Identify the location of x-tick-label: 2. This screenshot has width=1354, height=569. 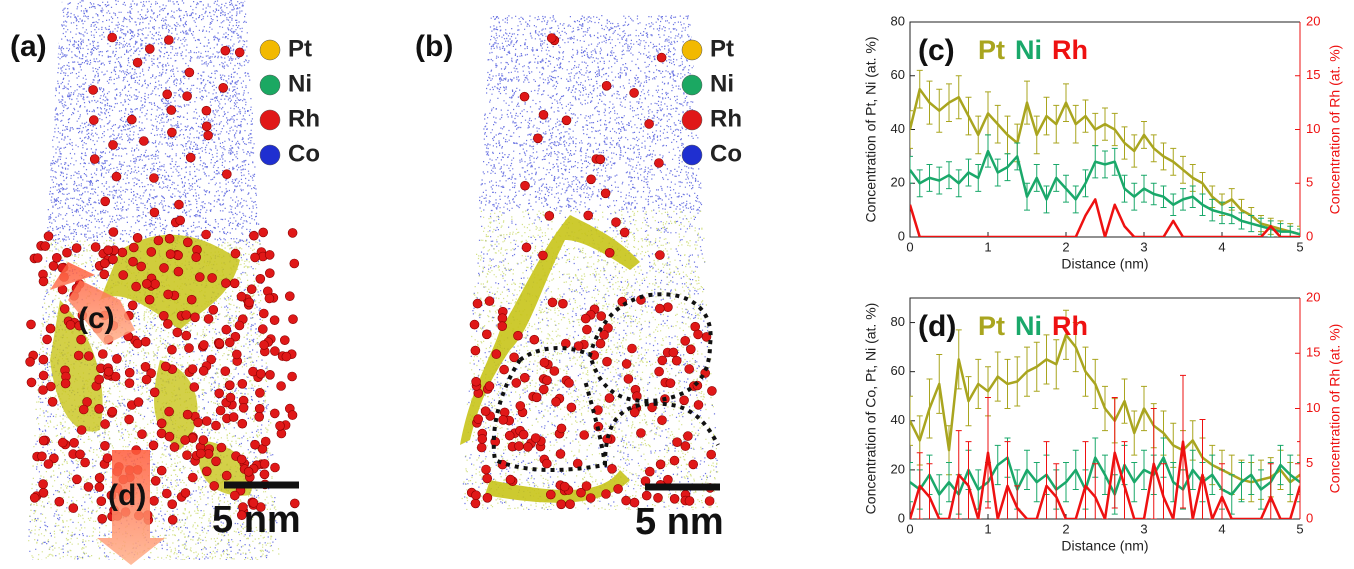
(1065, 528).